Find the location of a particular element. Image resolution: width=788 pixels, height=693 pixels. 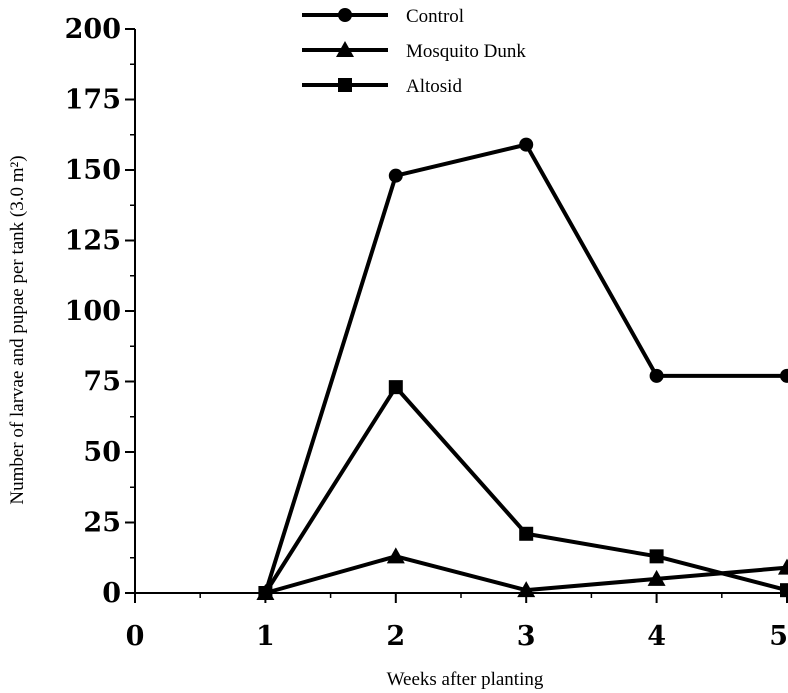

y-tick-label: 150 is located at coordinates (93, 170).